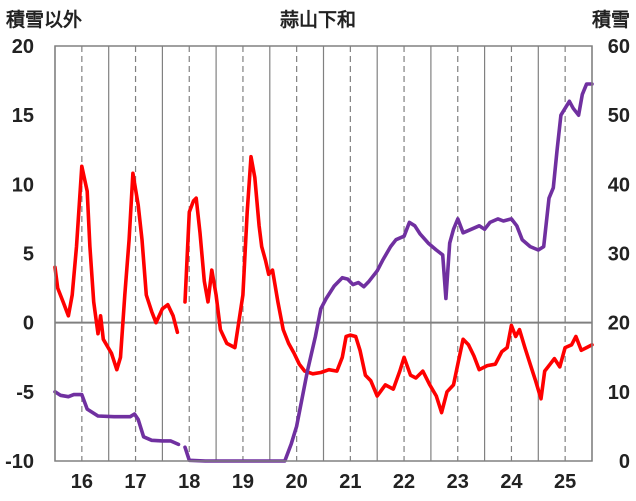  What do you see at coordinates (619, 324) in the screenshot?
I see `right-tick-label: 20` at bounding box center [619, 324].